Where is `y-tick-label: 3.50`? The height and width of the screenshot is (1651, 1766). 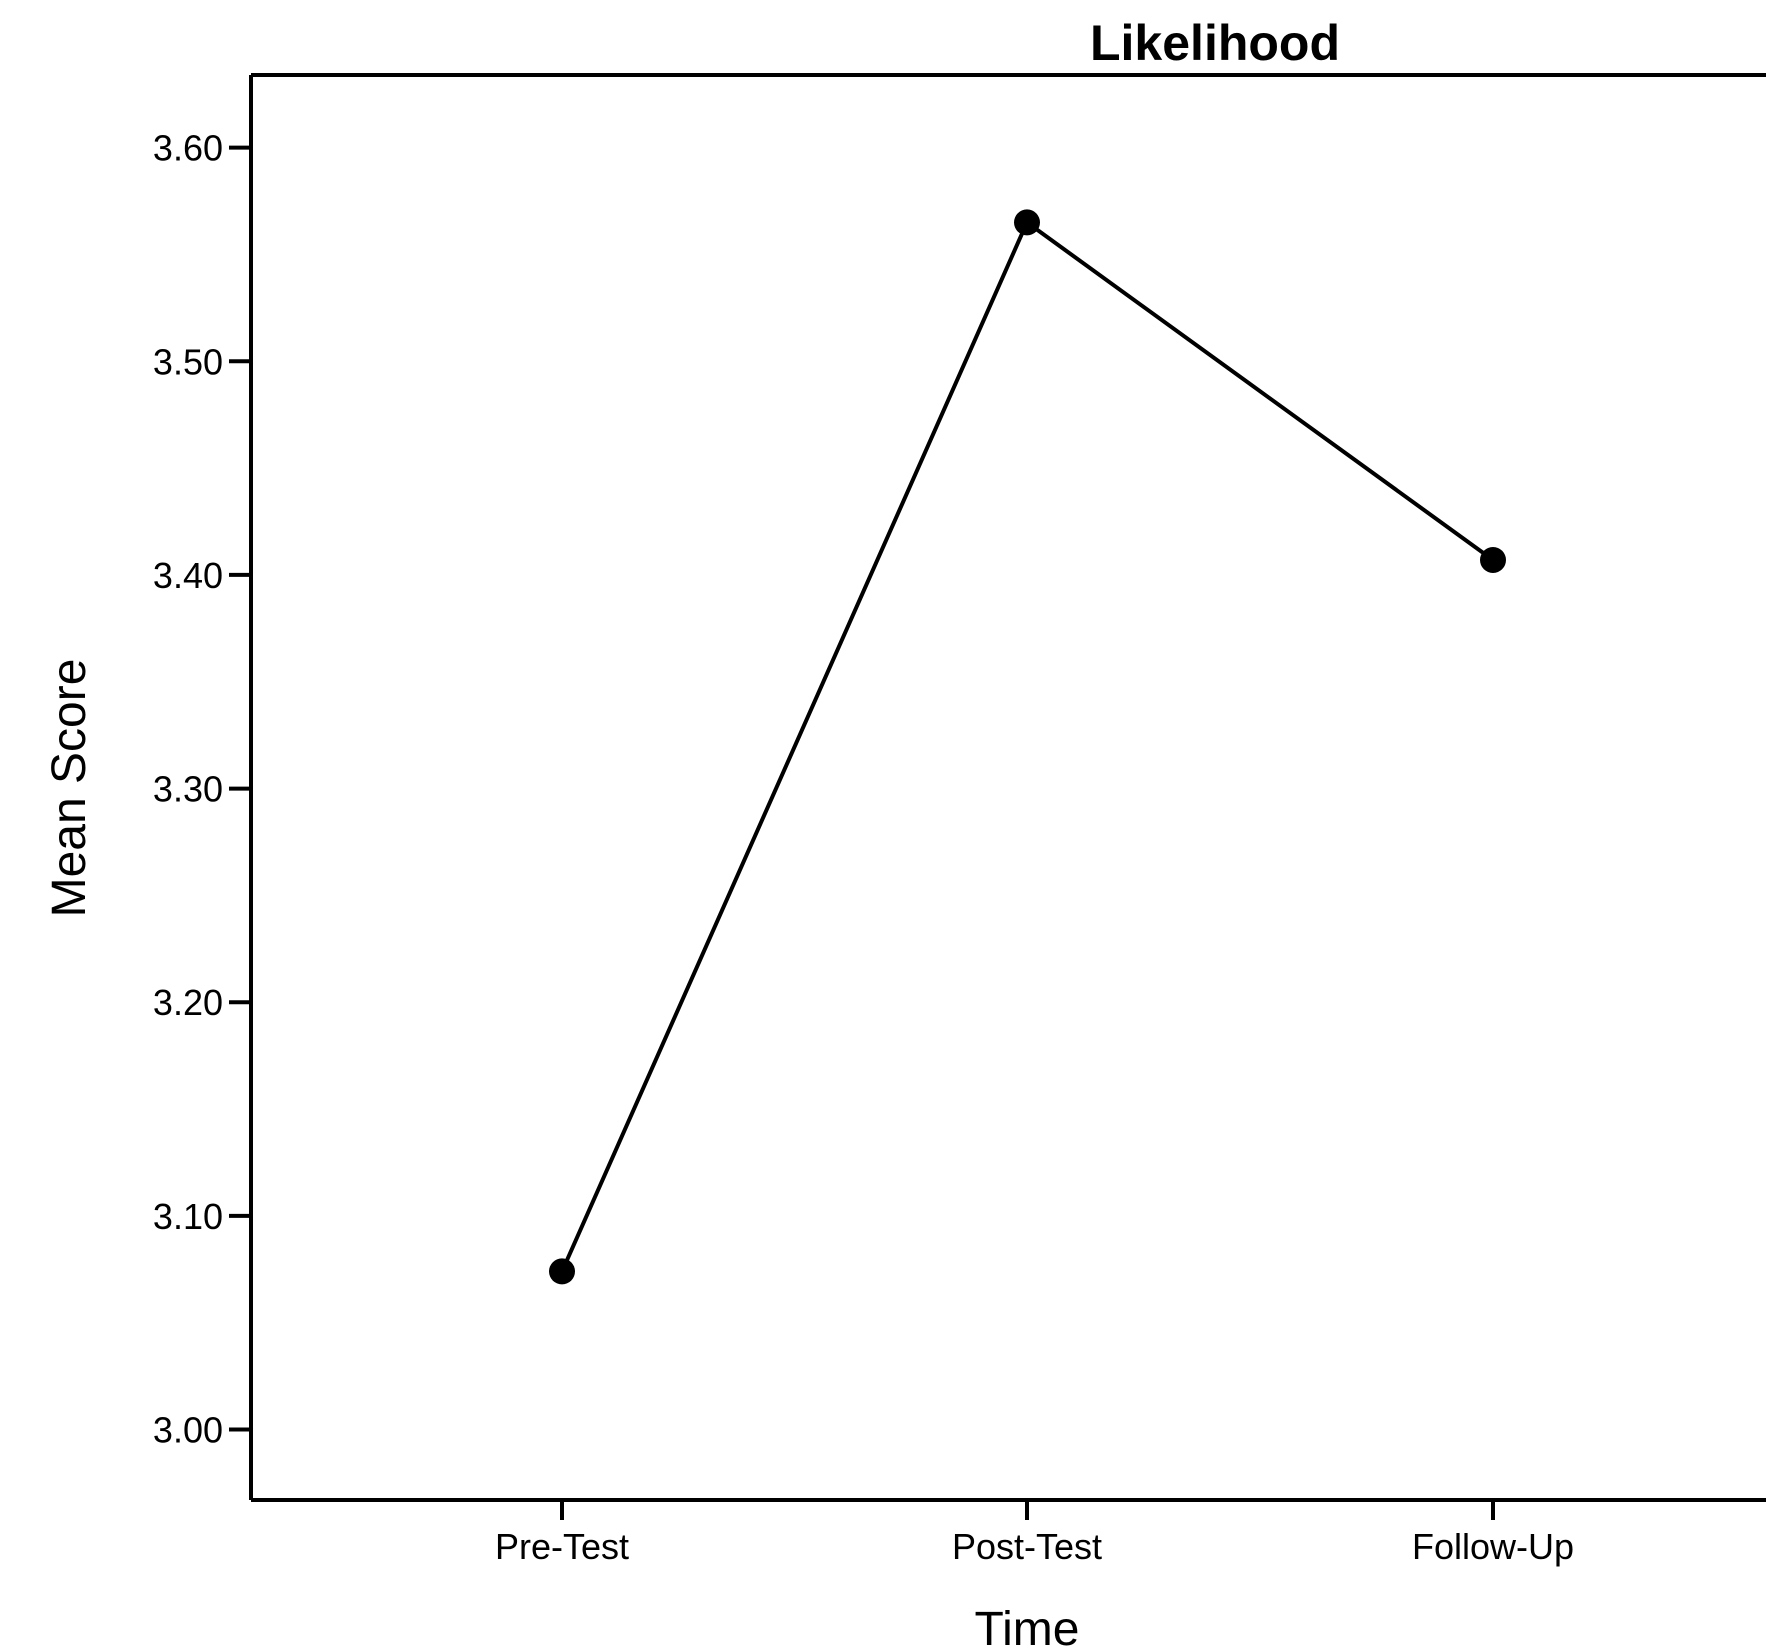
y-tick-label: 3.50 is located at coordinates (188, 361).